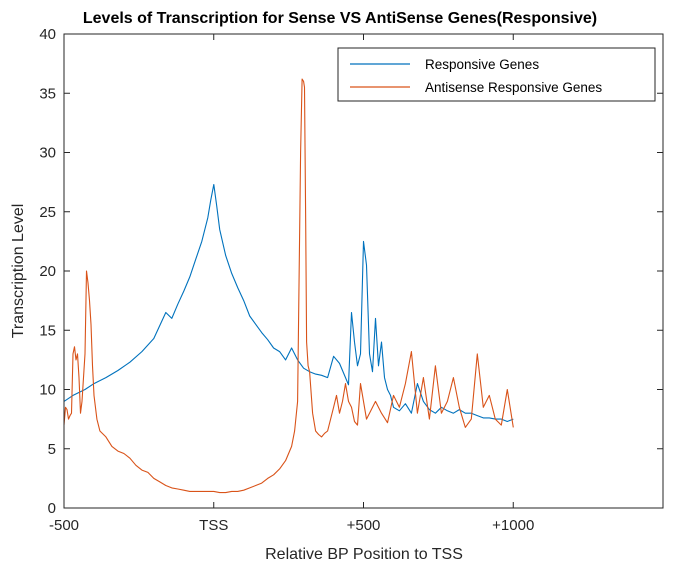 This screenshot has width=689, height=567. Describe the element at coordinates (482, 64) in the screenshot. I see `legend-label-responsive: Responsive Genes` at that location.